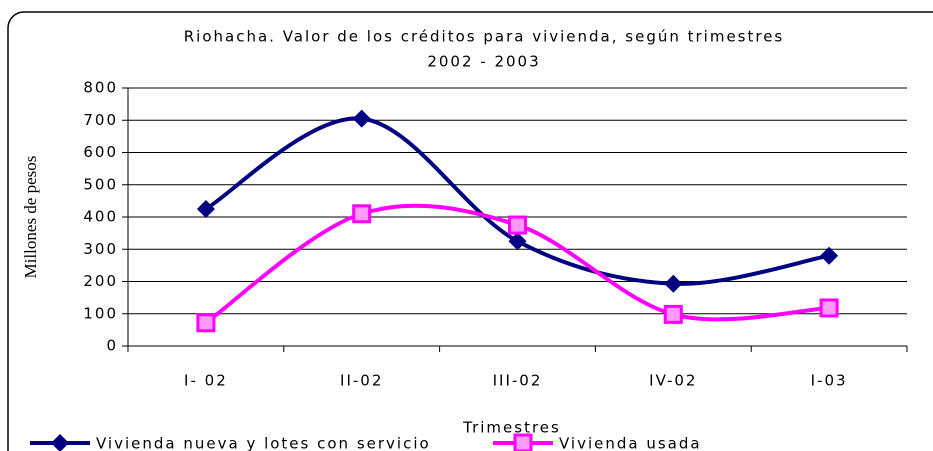  Describe the element at coordinates (30, 217) in the screenshot. I see `y-axis-label: Millones de pesos` at that location.